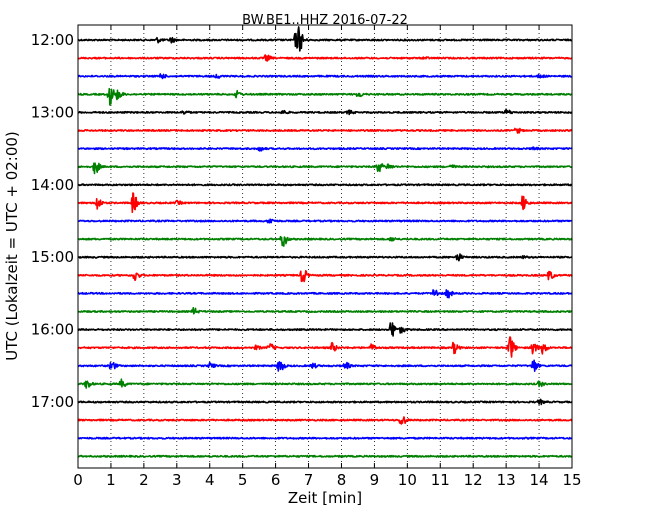 Image resolution: width=650 pixels, height=520 pixels. What do you see at coordinates (210, 480) in the screenshot?
I see `x-tick-label: 4` at bounding box center [210, 480].